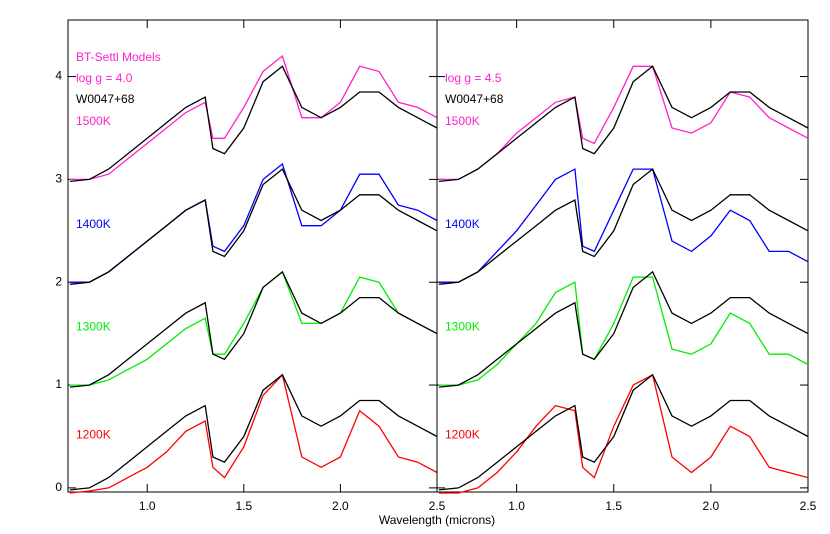 This screenshot has width=830, height=534. Describe the element at coordinates (437, 520) in the screenshot. I see `x-axis-label: Wavelength (microns)` at that location.